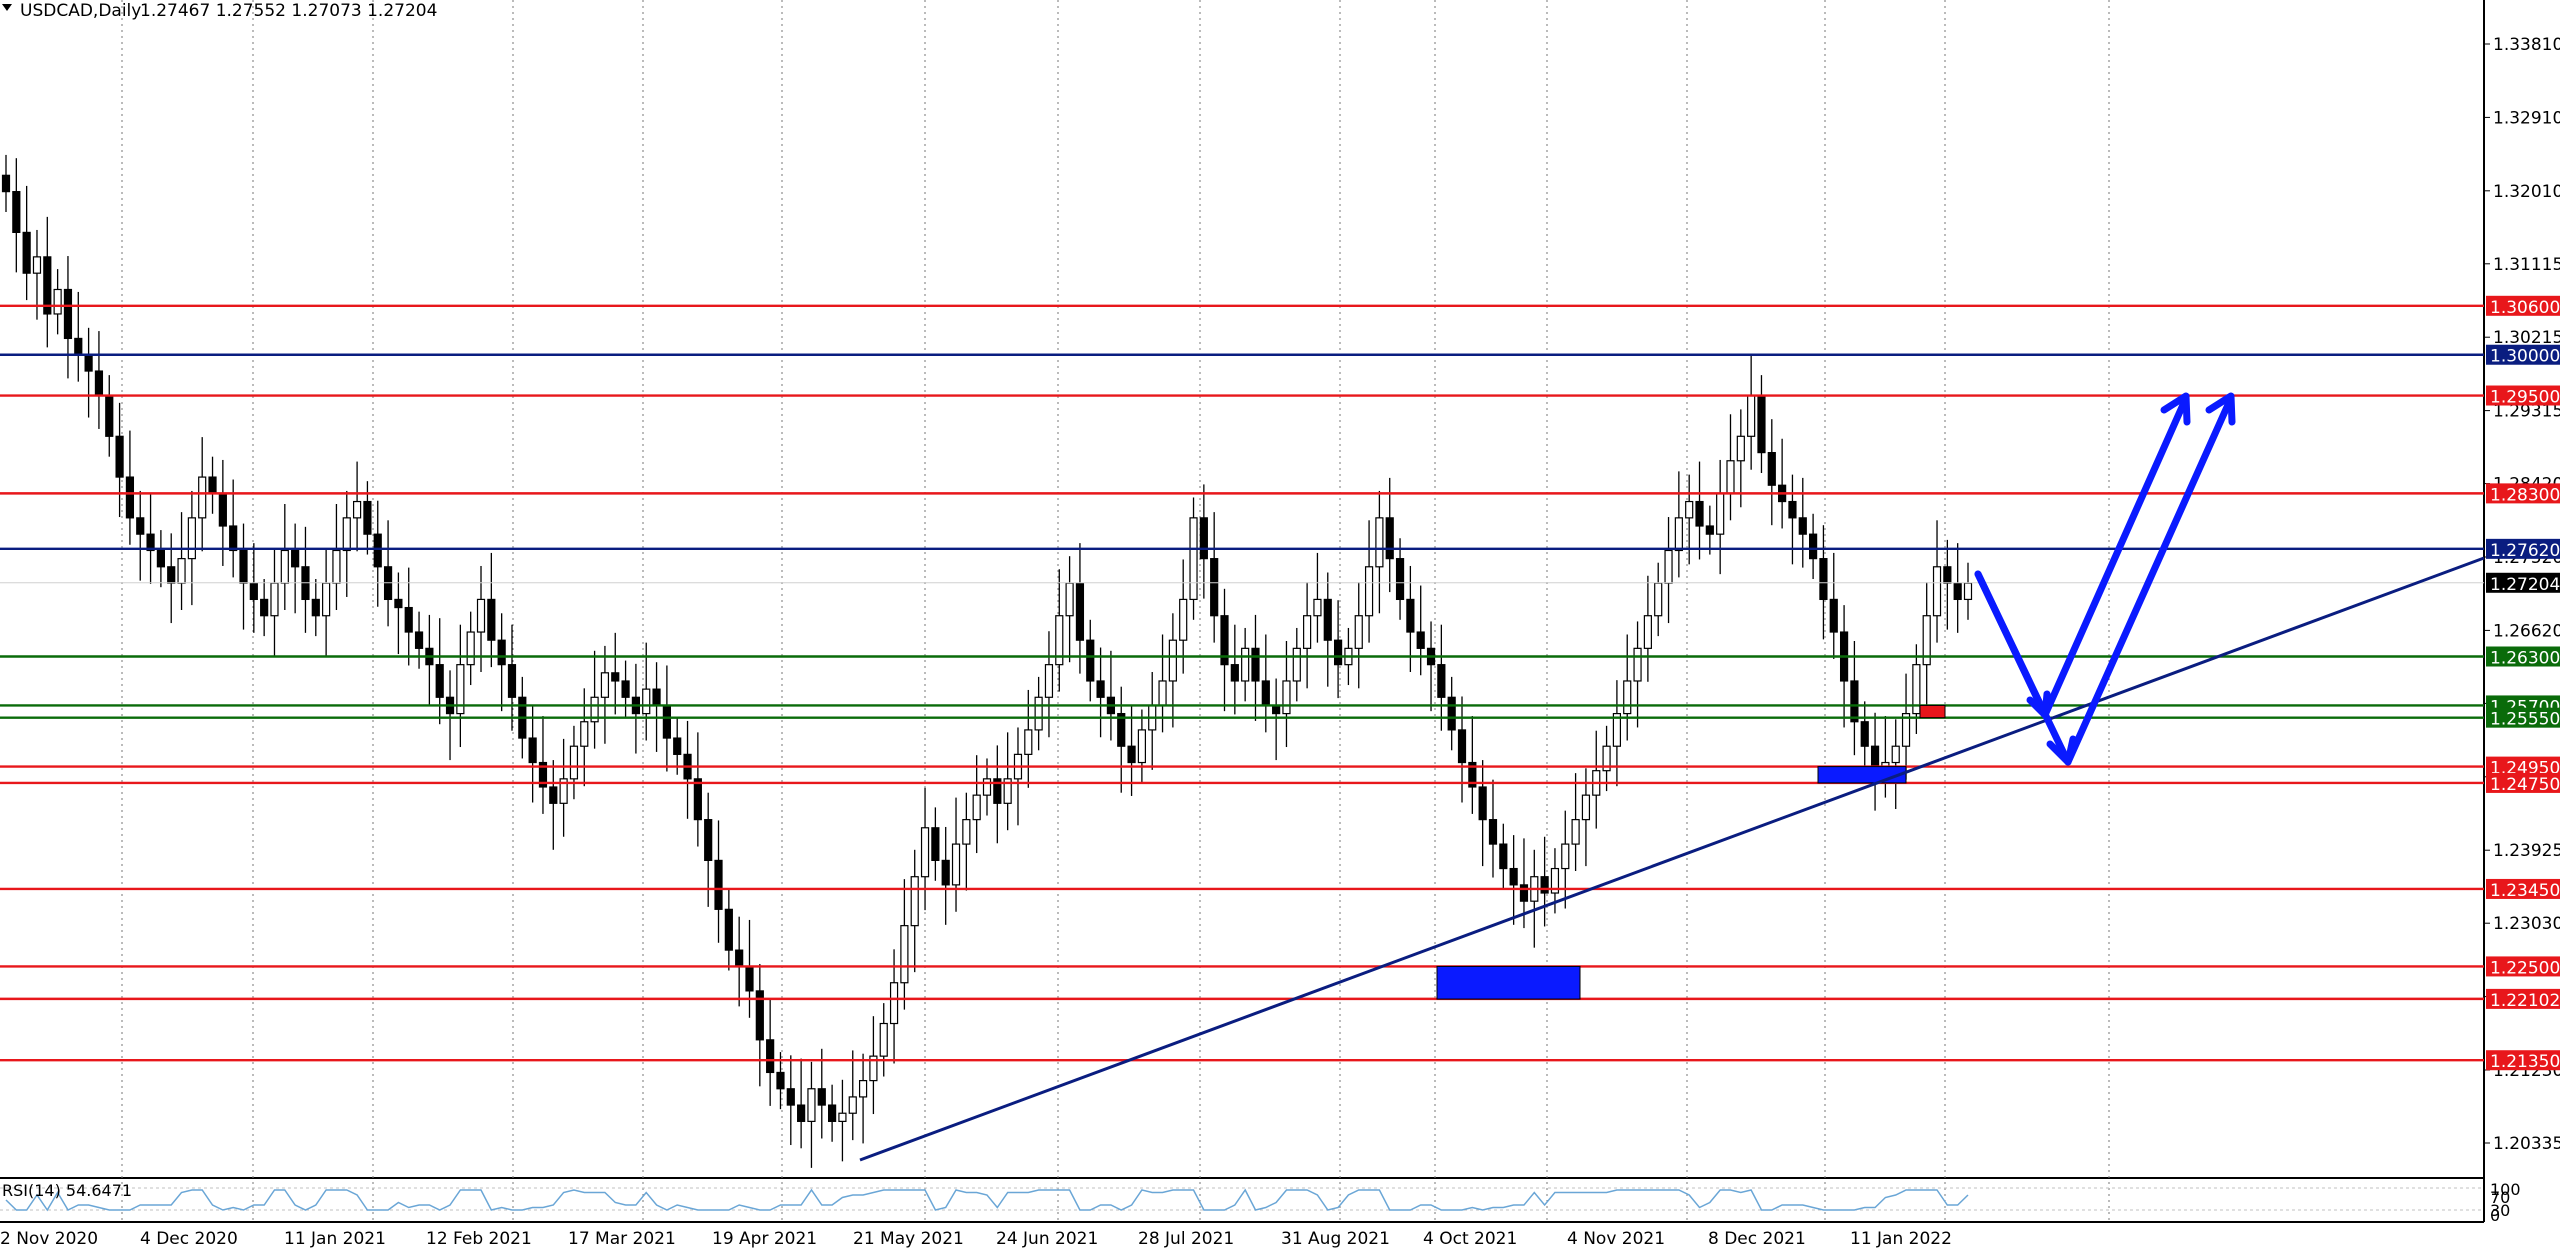  What do you see at coordinates (1470, 1238) in the screenshot?
I see `date-label: 4 Oct 2021` at bounding box center [1470, 1238].